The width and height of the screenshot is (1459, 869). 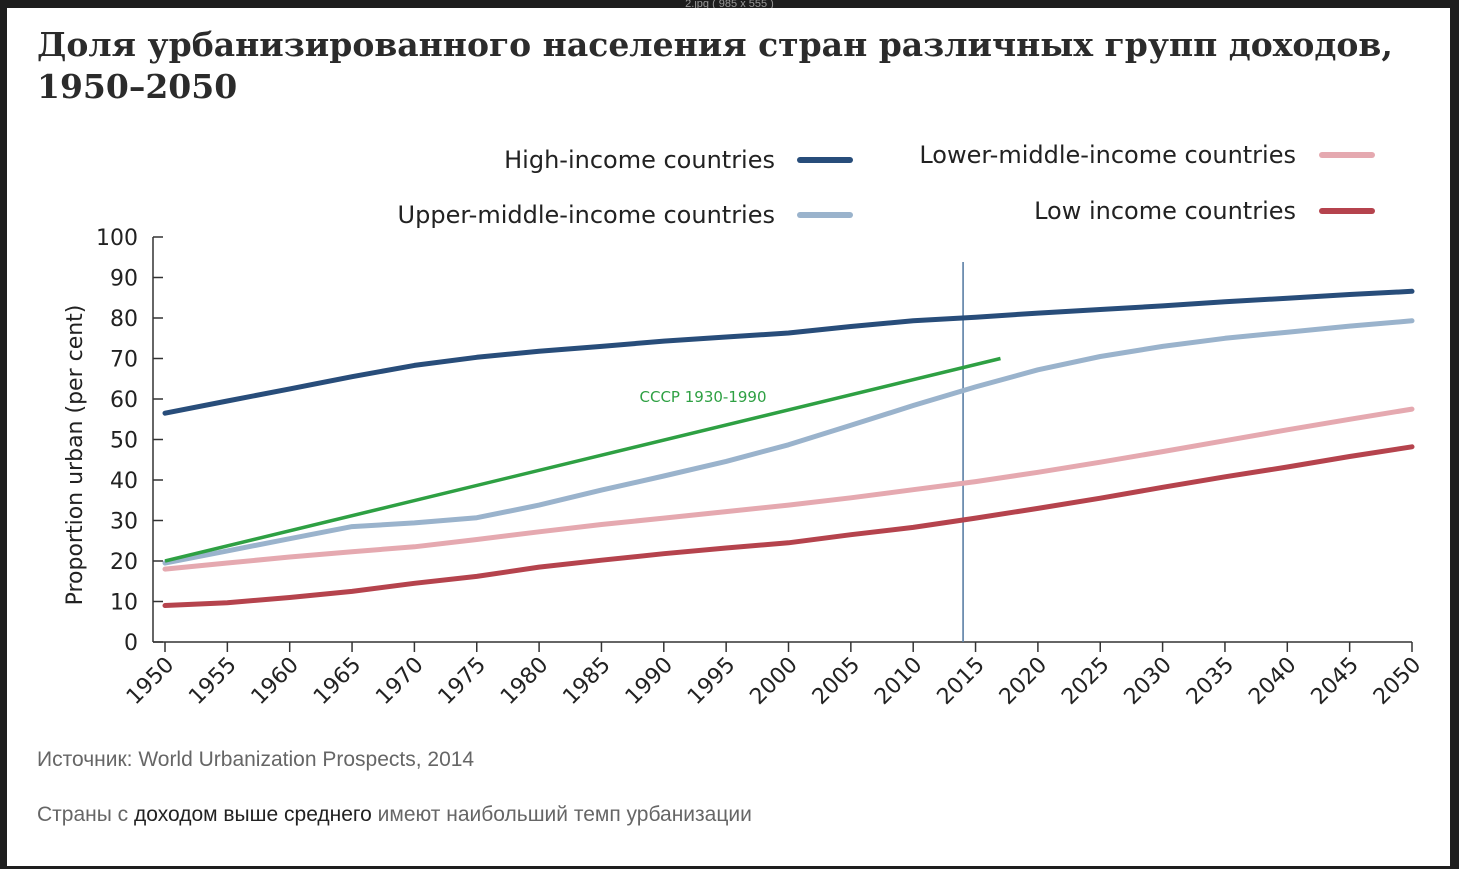 I want to click on series-line-high, so click(x=788, y=352).